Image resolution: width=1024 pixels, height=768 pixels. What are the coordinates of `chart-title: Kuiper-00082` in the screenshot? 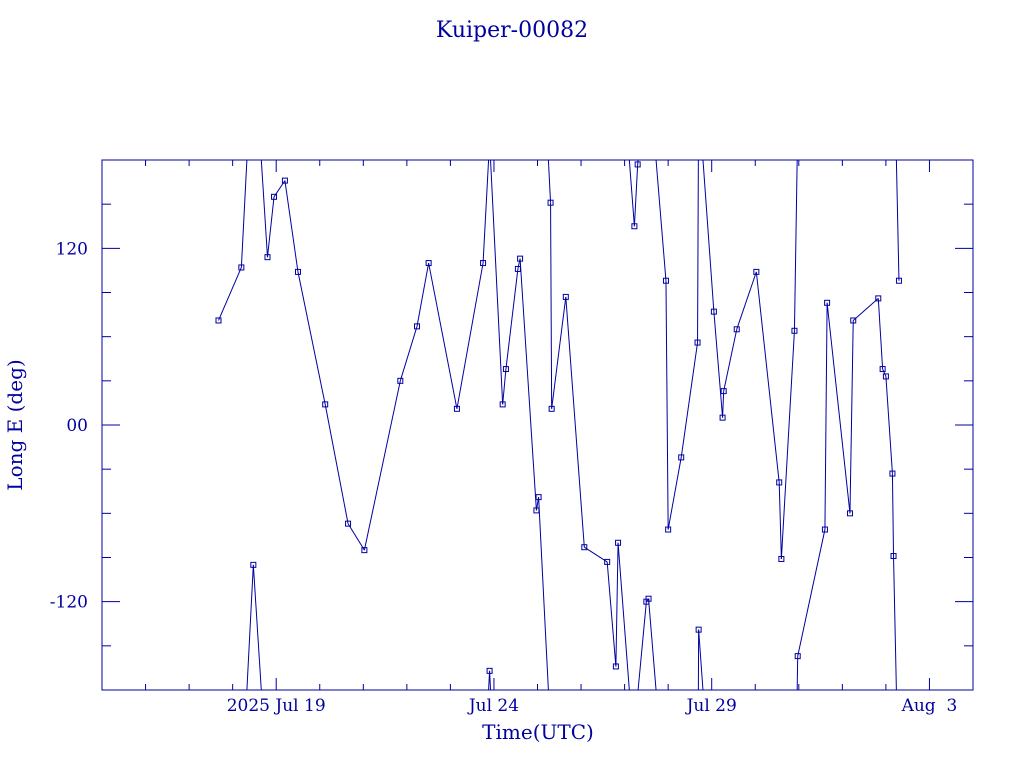 It's located at (512, 30).